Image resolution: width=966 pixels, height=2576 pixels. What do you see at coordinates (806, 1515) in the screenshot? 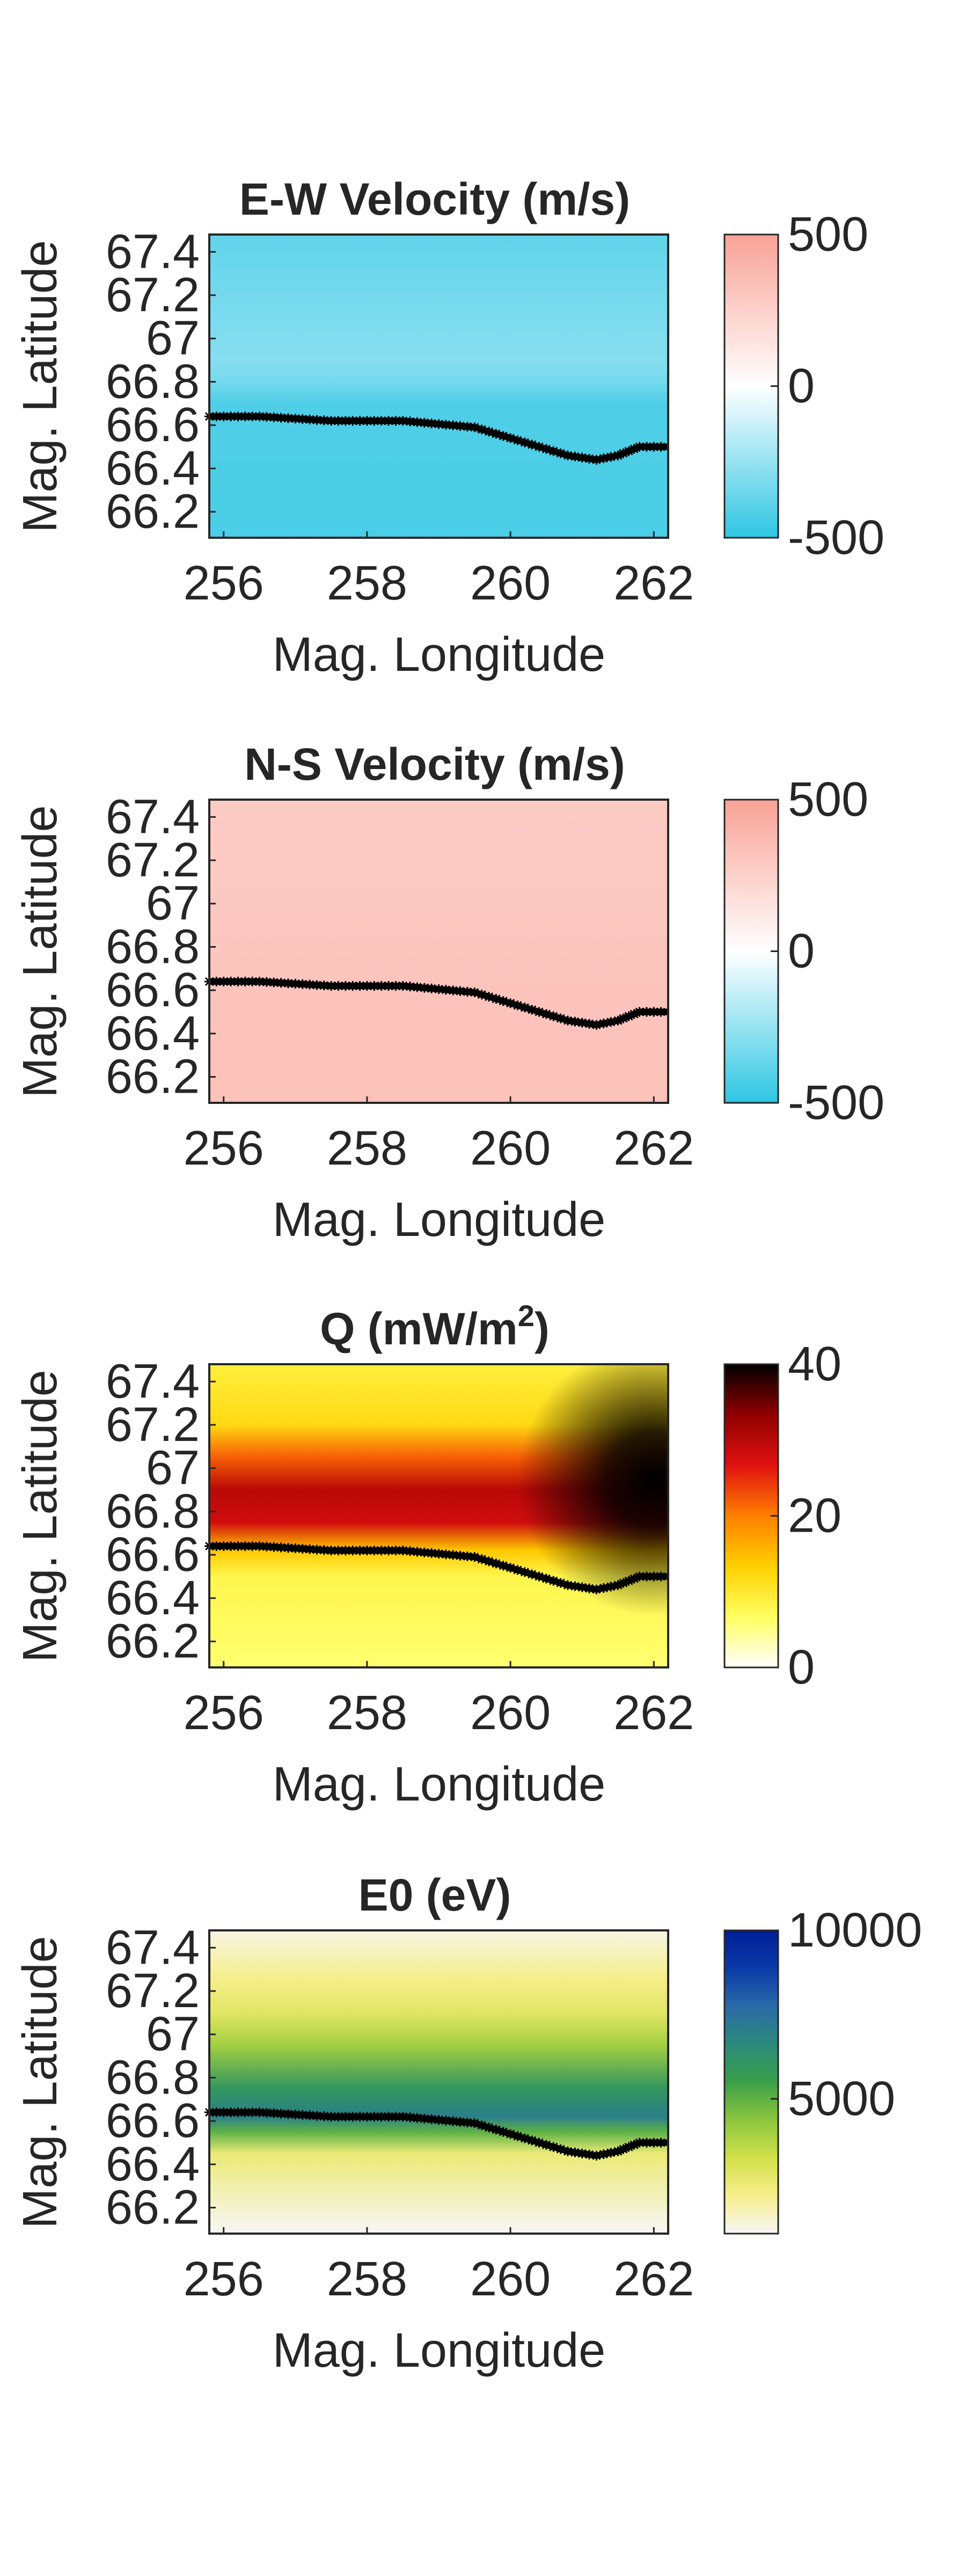
I see `colorbar-tick-labels: 40 20 0` at bounding box center [806, 1515].